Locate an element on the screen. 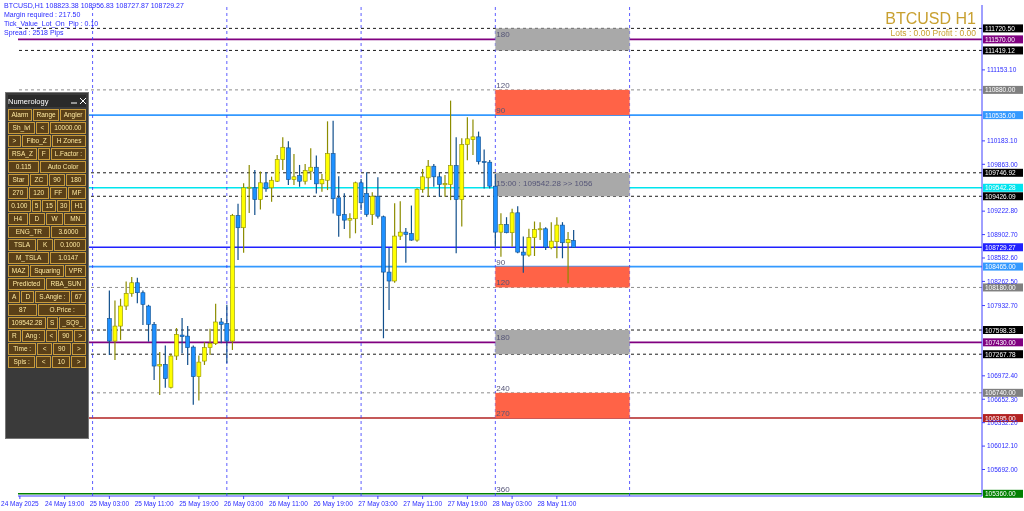 This screenshot has height=511, width=1024. annotation: 270 is located at coordinates (503, 414).